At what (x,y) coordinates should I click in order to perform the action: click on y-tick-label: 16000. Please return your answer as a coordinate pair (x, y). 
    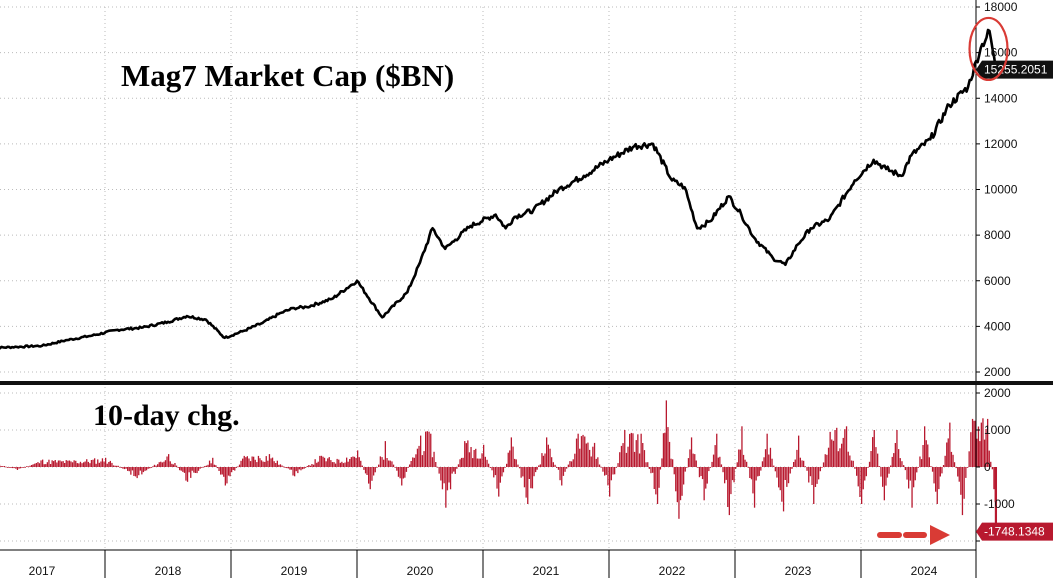
    Looking at the image, I should click on (1001, 53).